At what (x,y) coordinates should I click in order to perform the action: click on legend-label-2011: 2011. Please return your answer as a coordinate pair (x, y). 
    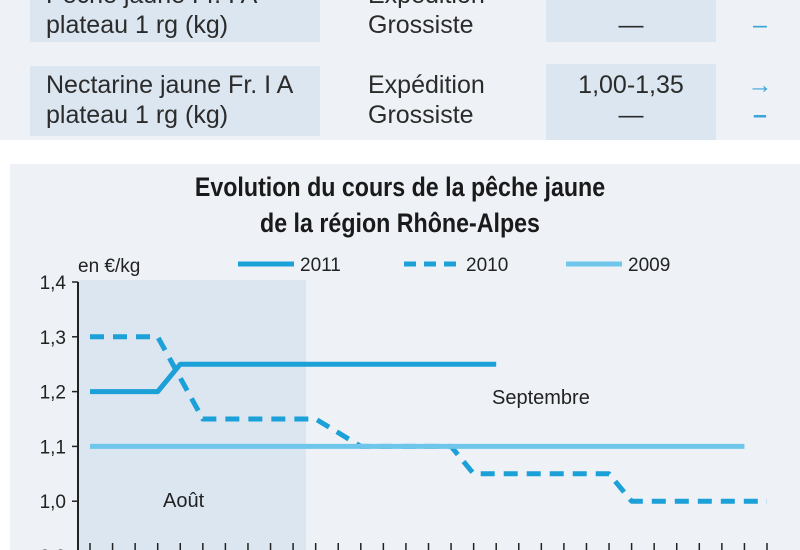
    Looking at the image, I should click on (320, 265).